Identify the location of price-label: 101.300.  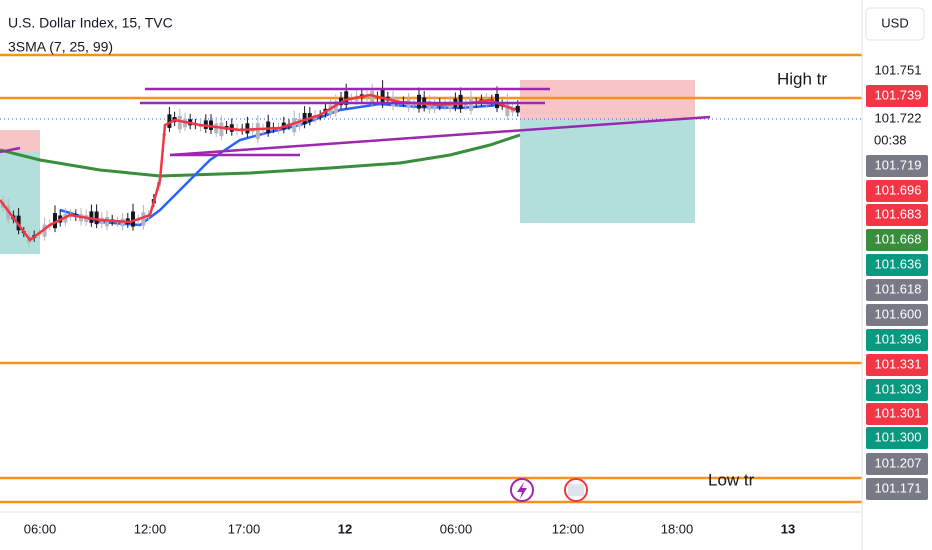
(898, 436).